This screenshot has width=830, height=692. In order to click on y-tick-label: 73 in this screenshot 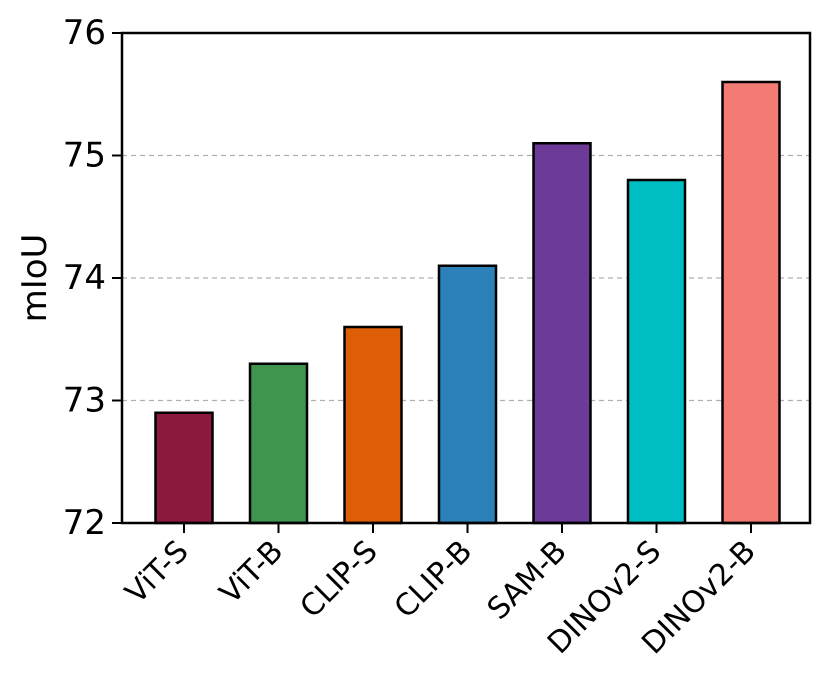, I will do `click(84, 401)`.